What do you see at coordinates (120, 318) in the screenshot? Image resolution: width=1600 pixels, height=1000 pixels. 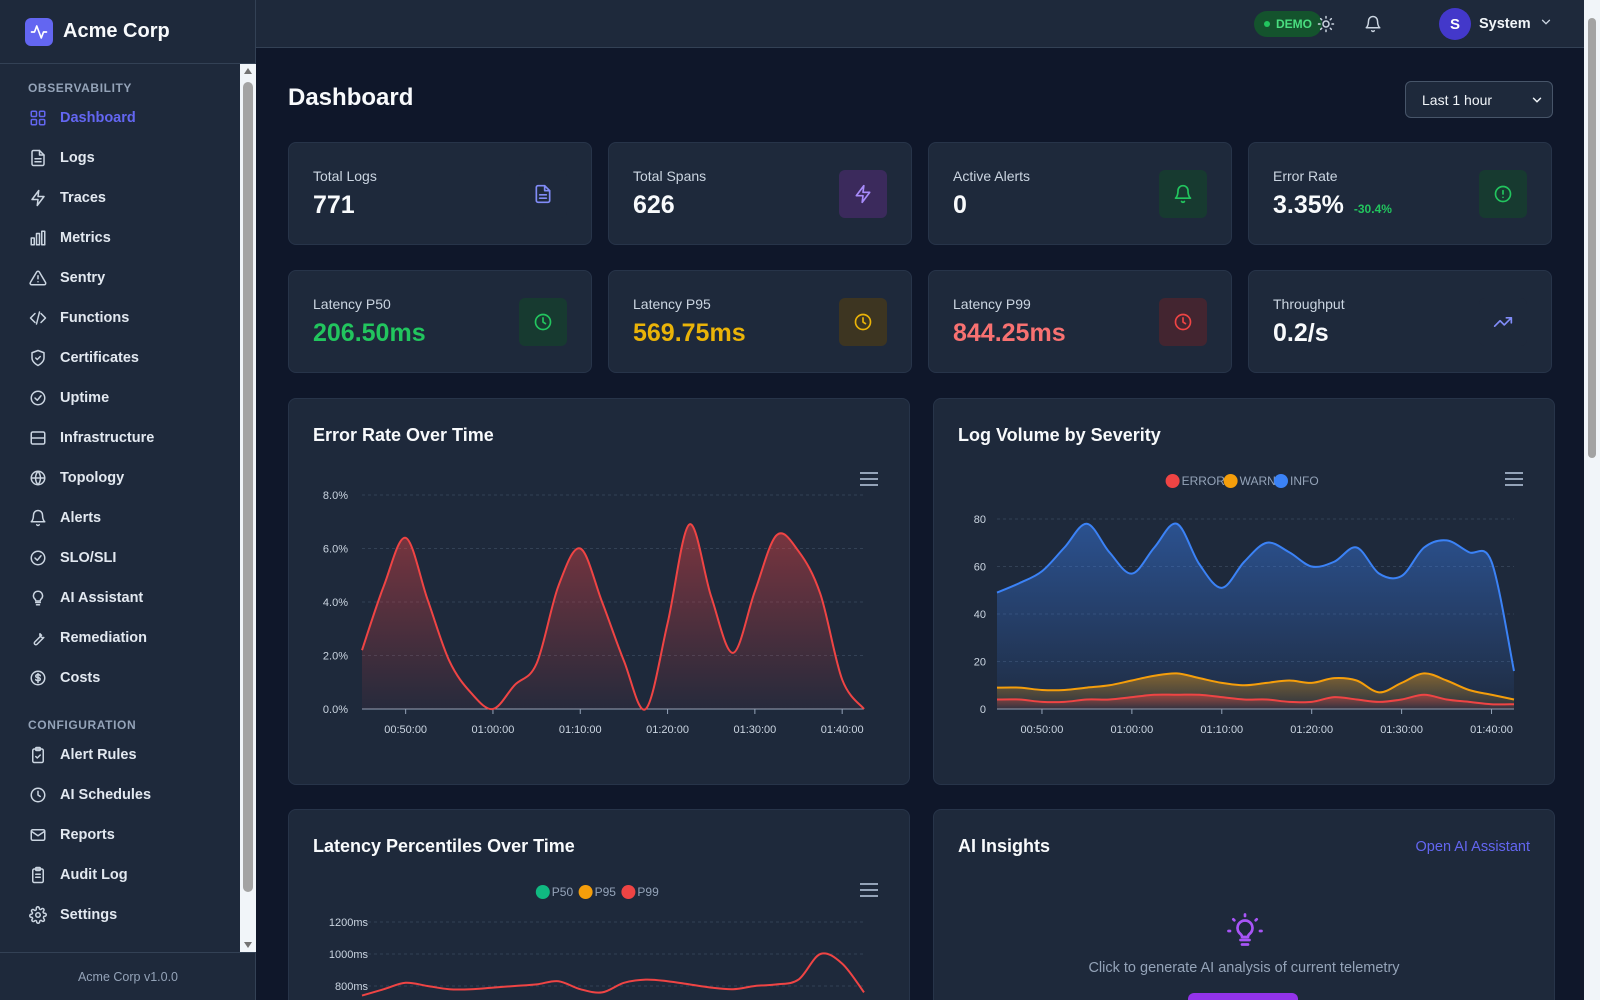 I see `sidebar-item-functions: Functions` at bounding box center [120, 318].